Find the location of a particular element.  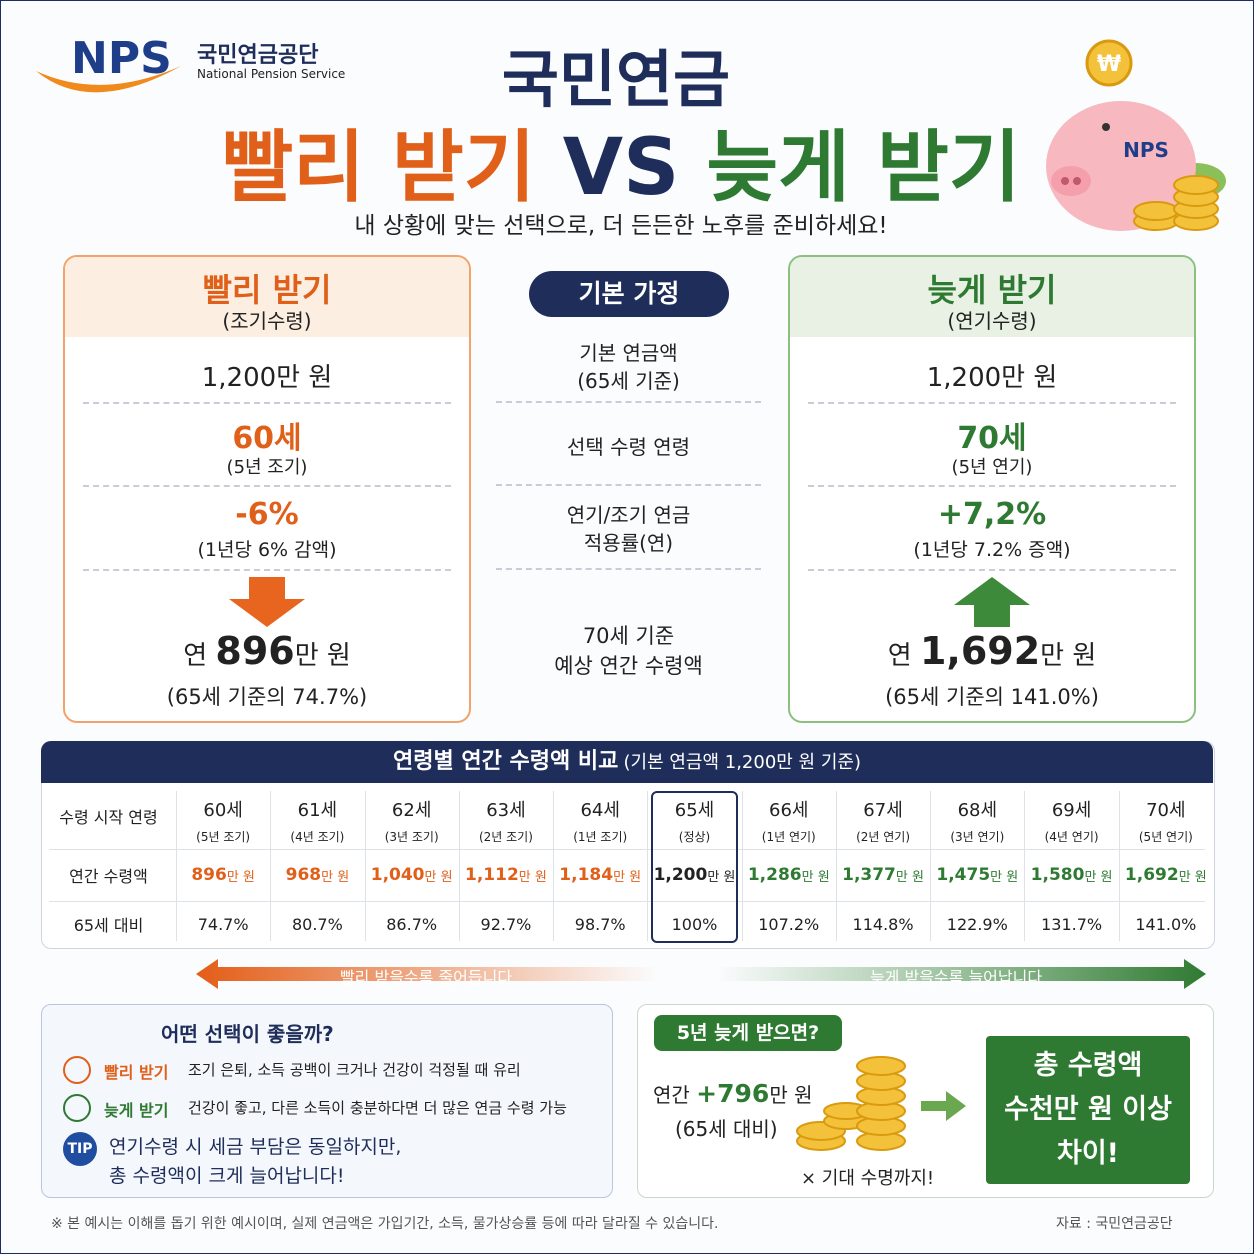

panel: 기본 연금액 (65세 기준) is located at coordinates (628, 367).